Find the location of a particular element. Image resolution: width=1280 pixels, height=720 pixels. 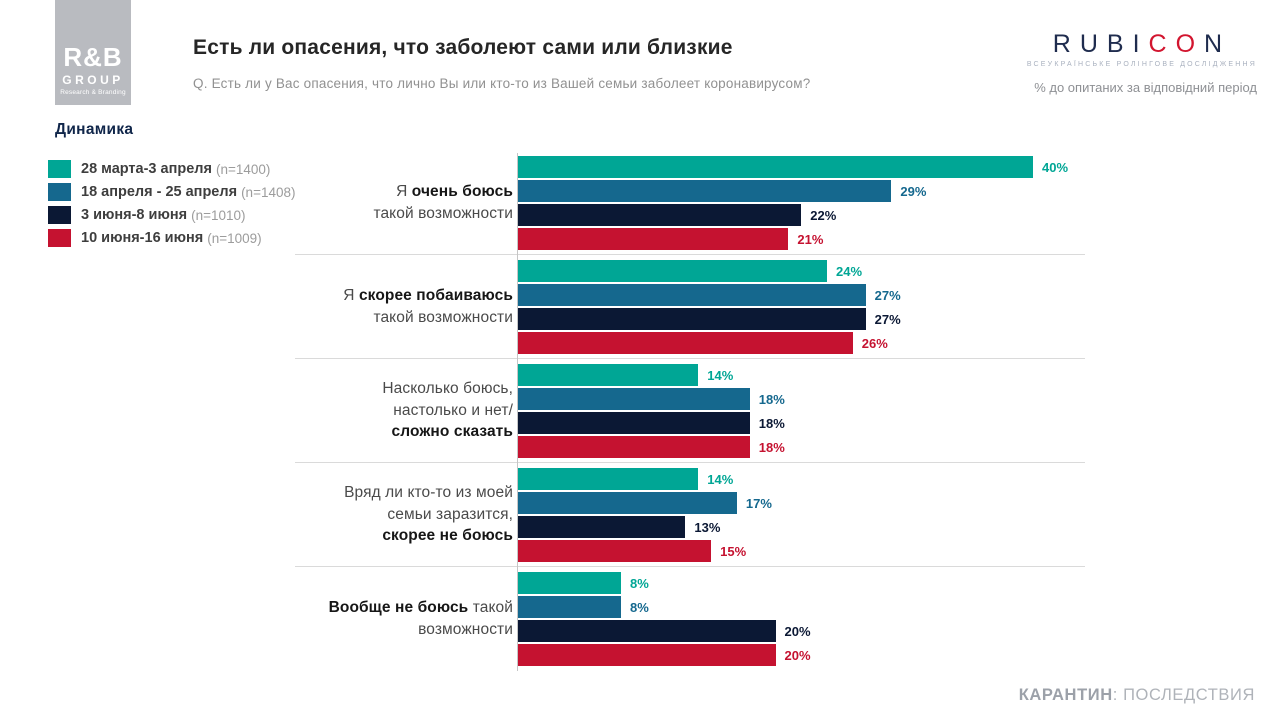

bar-group: 14% 18% 18% 18% is located at coordinates (799, 410).